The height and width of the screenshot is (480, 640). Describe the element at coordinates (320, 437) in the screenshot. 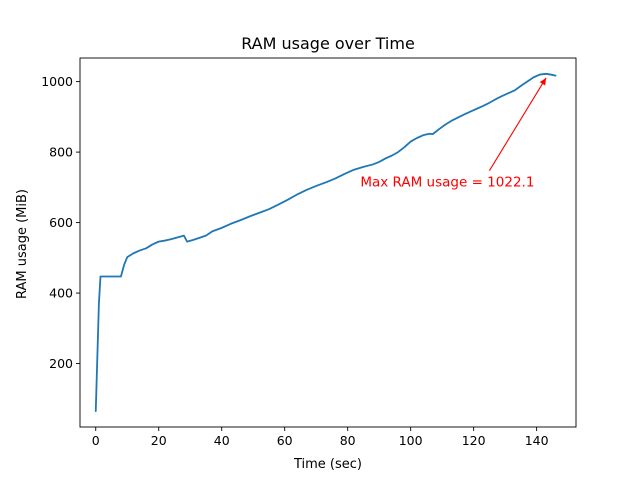

I see `x-axis-ticks: 0 20 40 60 80 100 120 140` at that location.